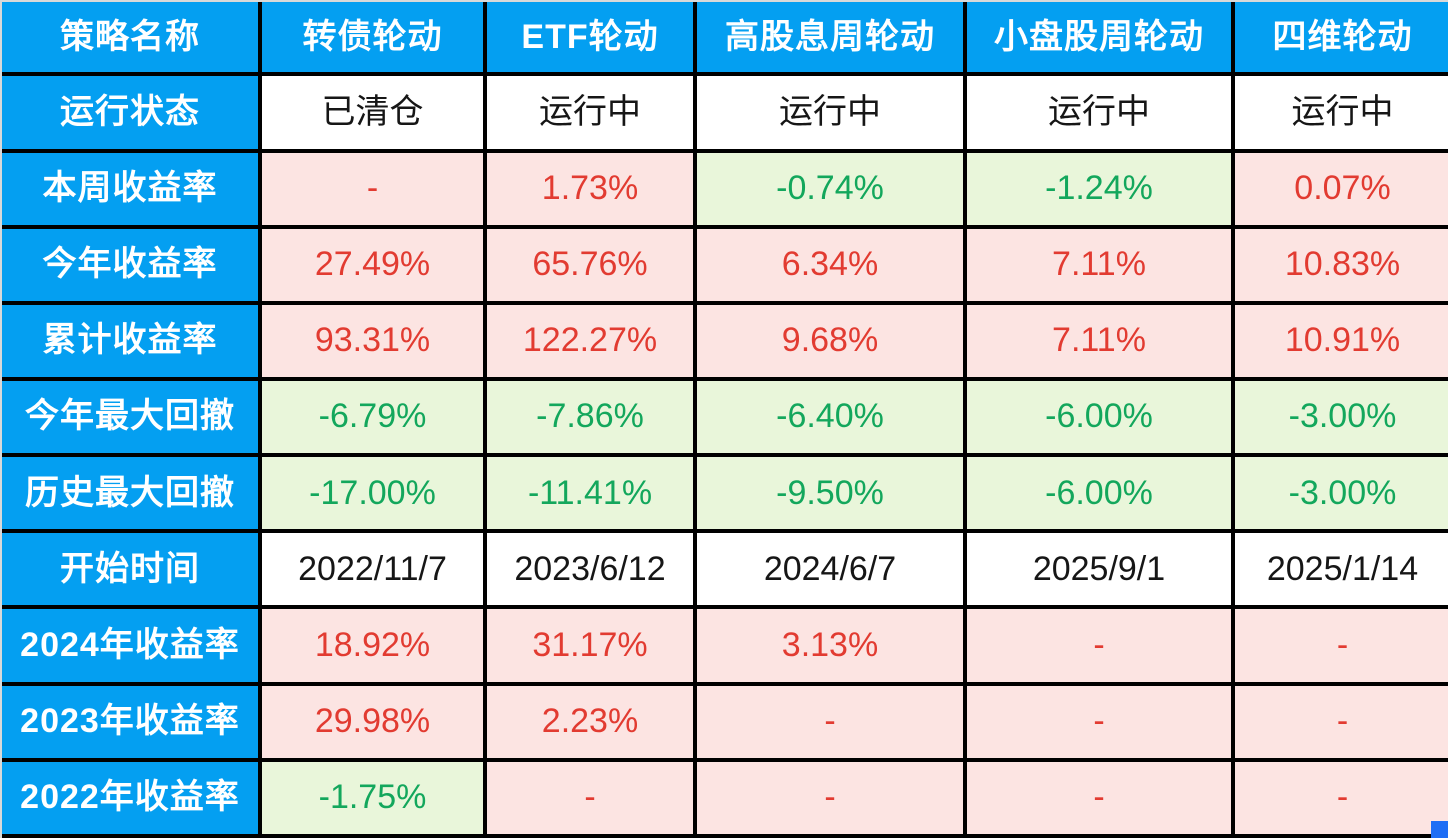  What do you see at coordinates (1099, 188) in the screenshot?
I see `data-cell: -1.24%` at bounding box center [1099, 188].